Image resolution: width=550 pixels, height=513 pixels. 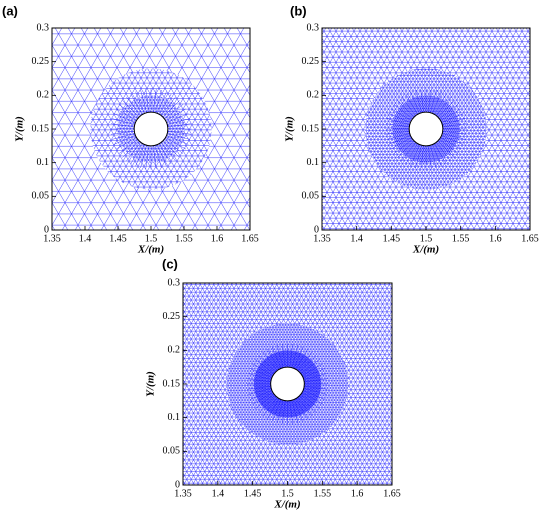 I want to click on y-tick-label: 0.05, so click(x=311, y=196).